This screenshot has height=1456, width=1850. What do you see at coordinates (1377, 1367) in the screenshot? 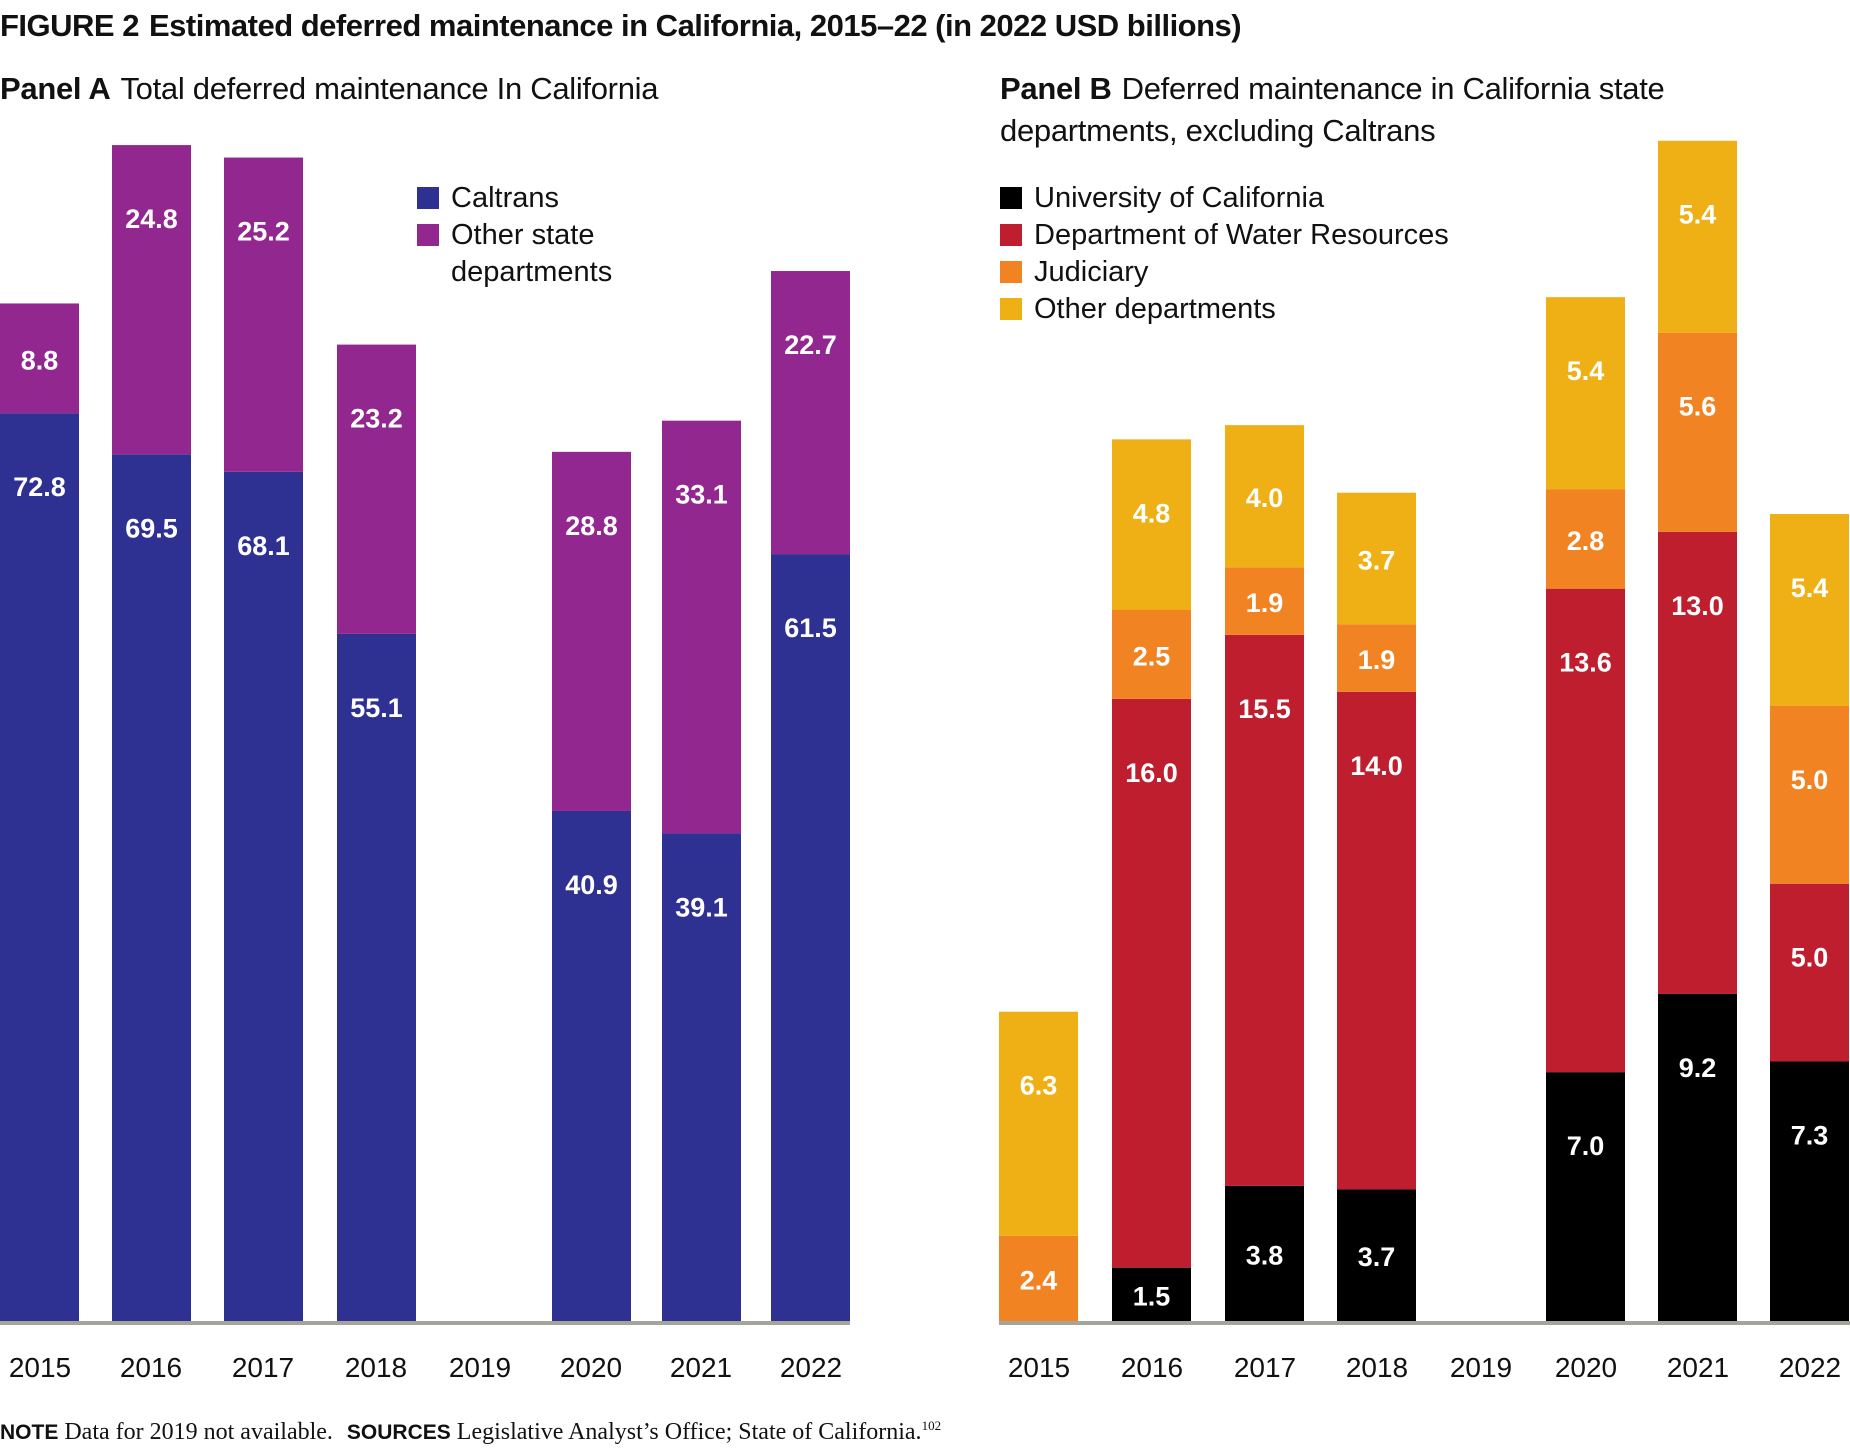
I see `panel-b-x-tick-label-2018: 2018` at bounding box center [1377, 1367].